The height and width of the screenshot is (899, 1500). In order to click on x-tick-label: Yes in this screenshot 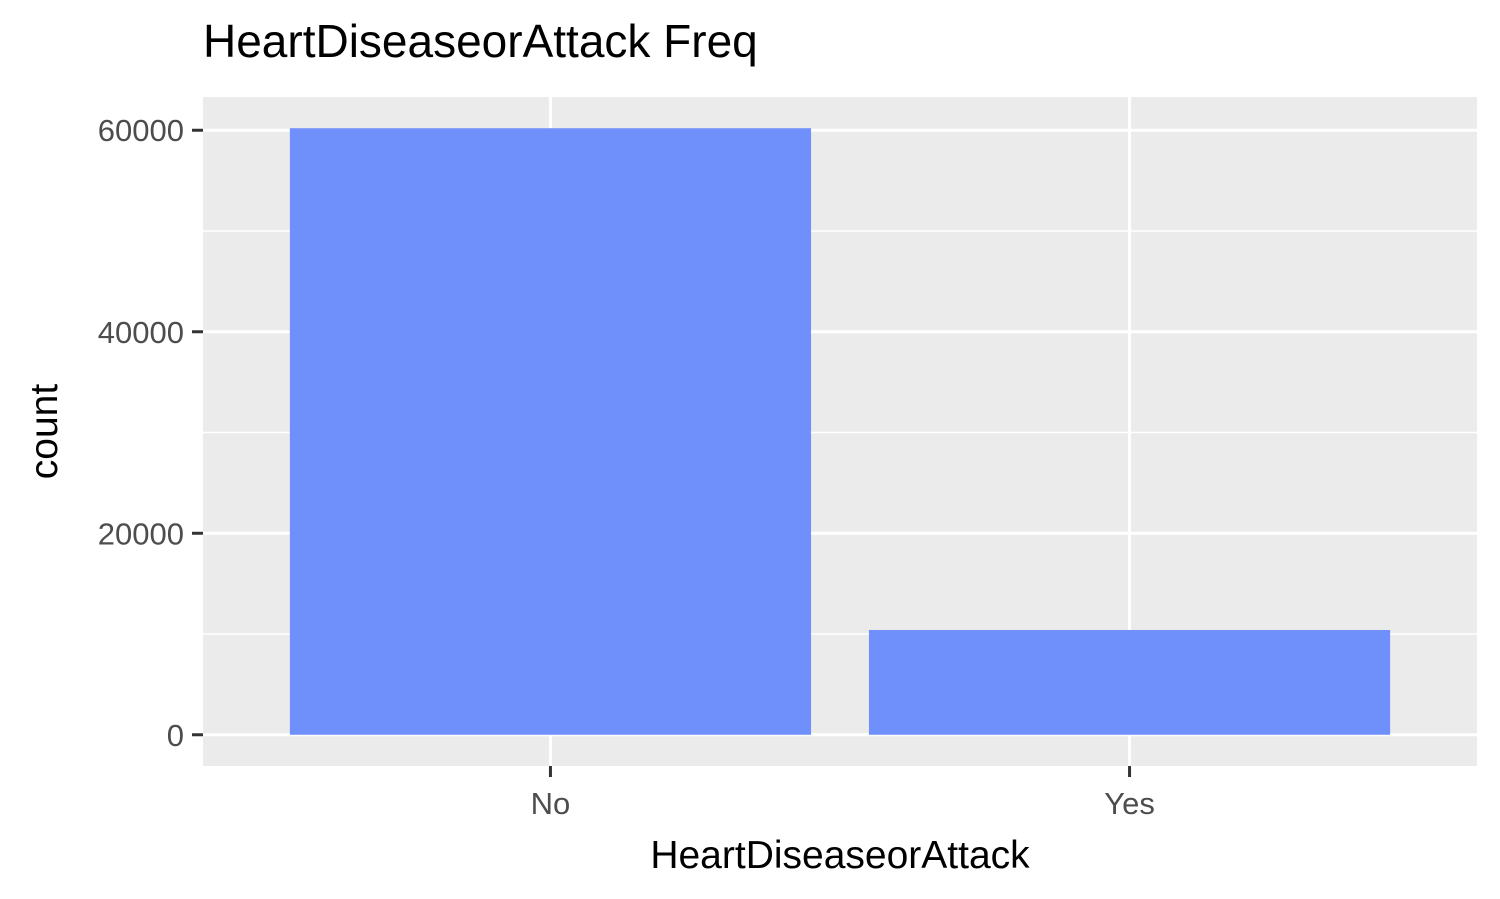, I will do `click(1129, 803)`.